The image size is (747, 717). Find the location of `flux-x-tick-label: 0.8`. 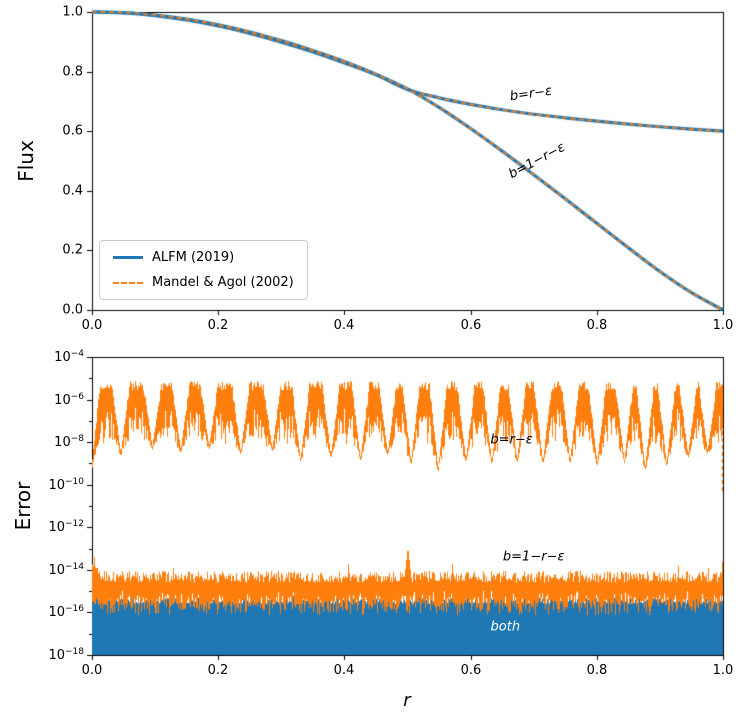

flux-x-tick-label: 0.8 is located at coordinates (597, 325).